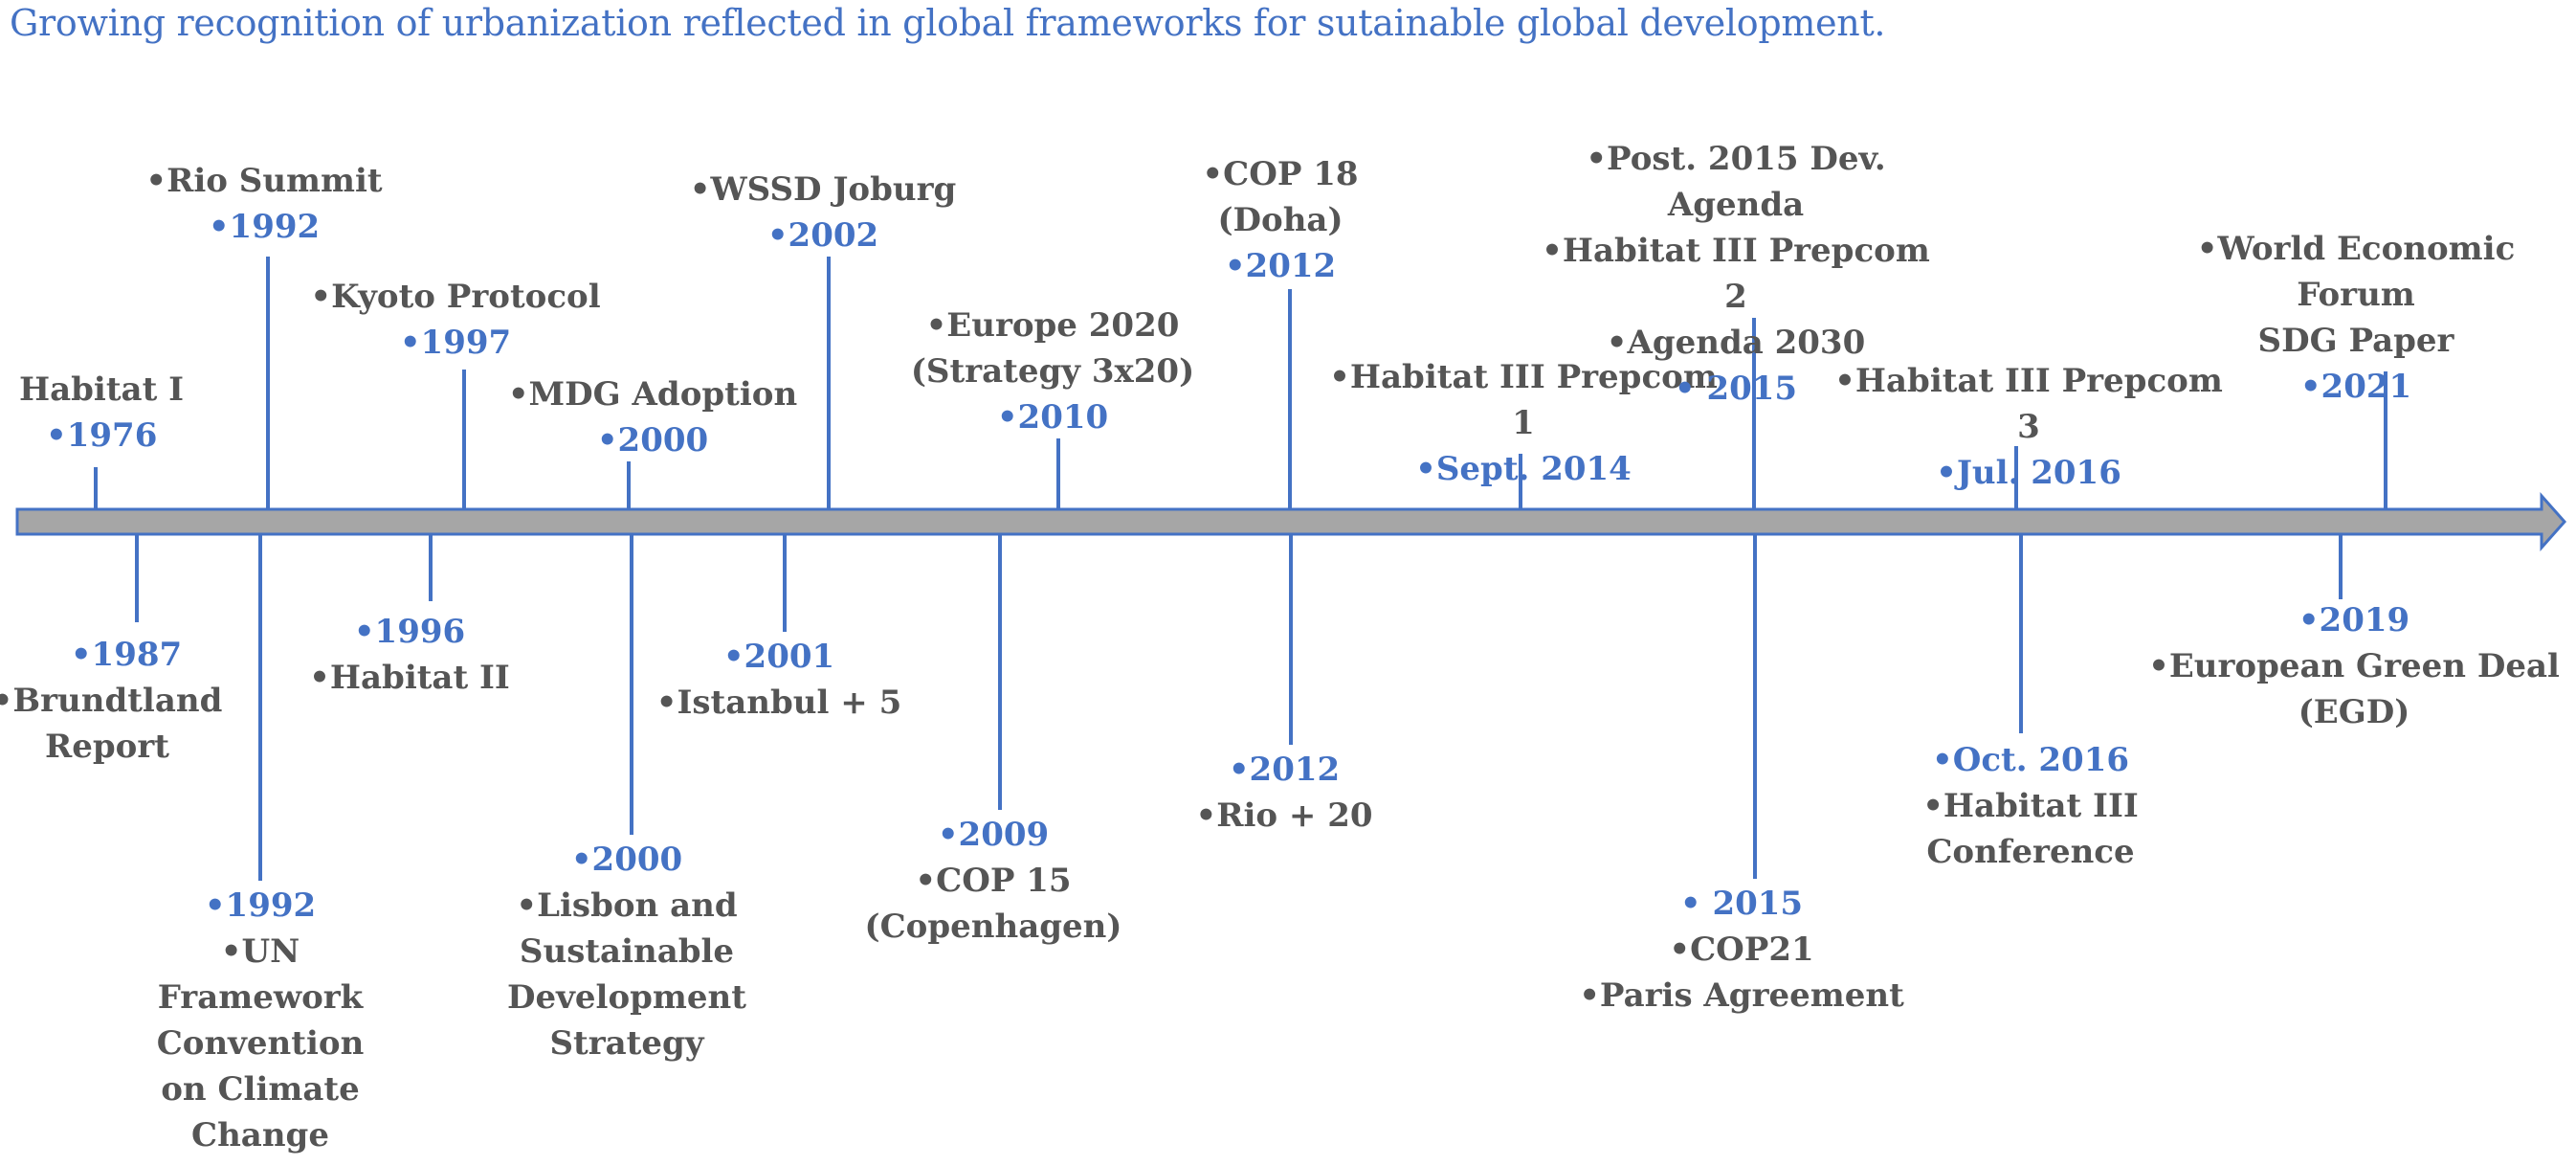  What do you see at coordinates (2030, 829) in the screenshot?
I see `event-label: •Habitat III Conference` at bounding box center [2030, 829].